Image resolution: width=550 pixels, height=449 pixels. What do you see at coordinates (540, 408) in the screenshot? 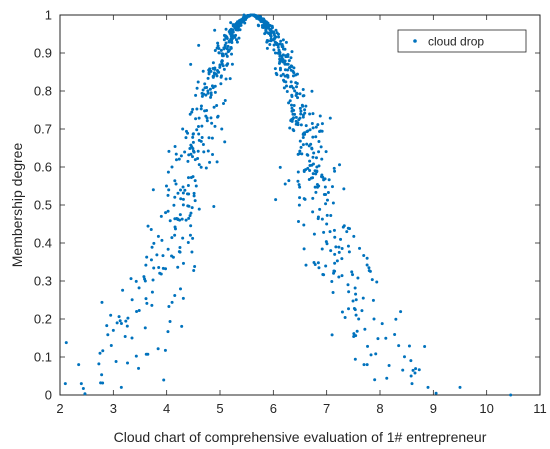
I see `x-tick-label: 11` at bounding box center [540, 408].